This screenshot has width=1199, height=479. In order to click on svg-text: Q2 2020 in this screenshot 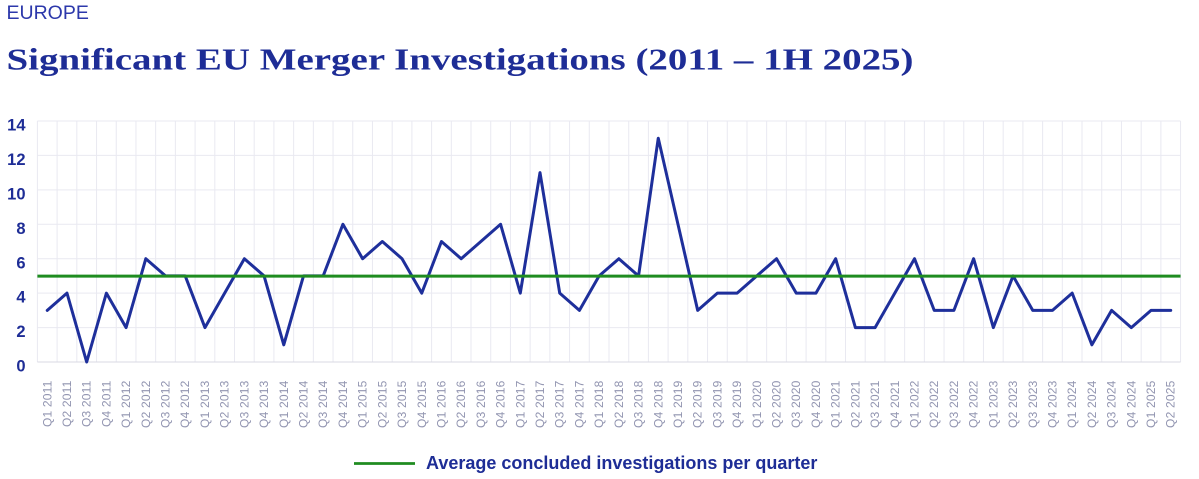, I will do `click(777, 404)`.